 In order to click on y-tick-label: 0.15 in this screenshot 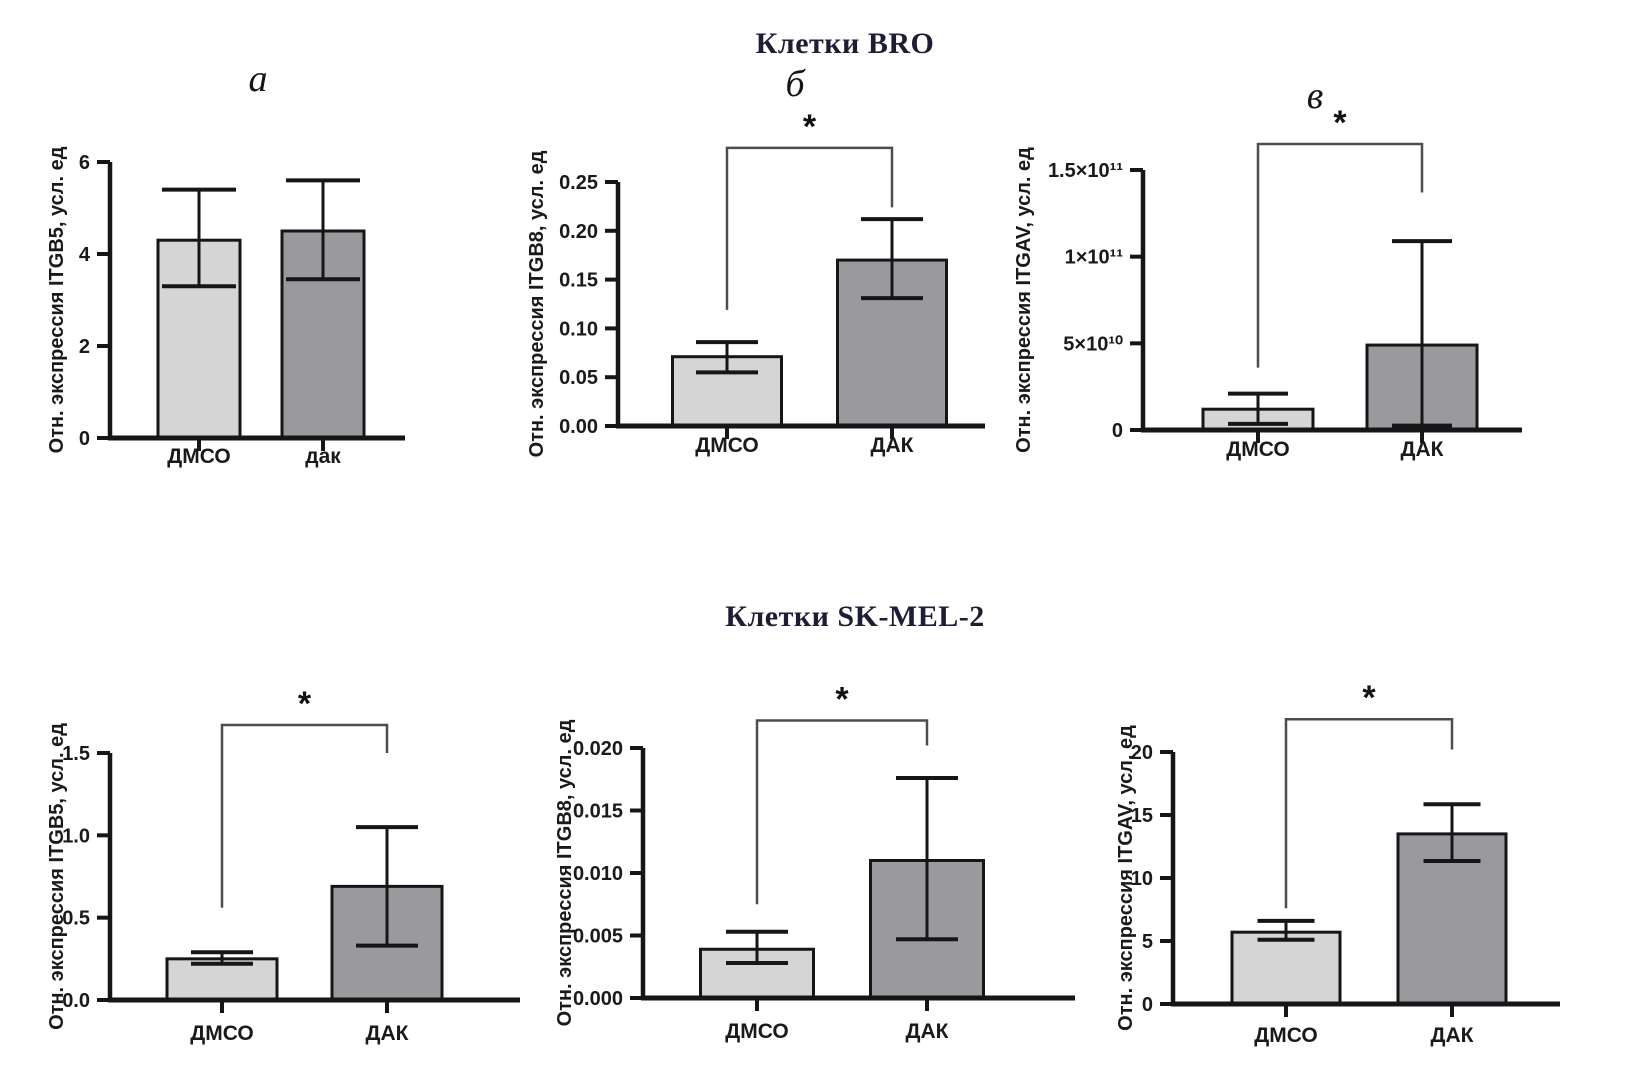, I will do `click(578, 281)`.